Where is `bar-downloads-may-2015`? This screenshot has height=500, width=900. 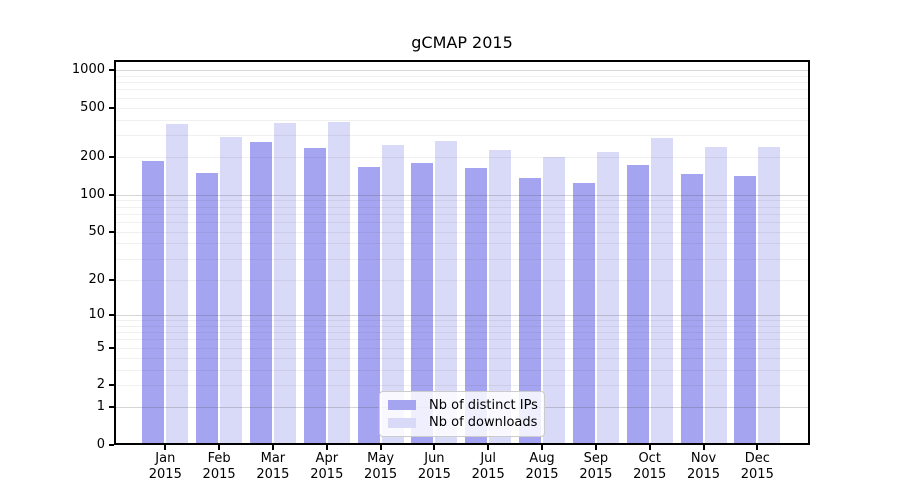
bar-downloads-may-2015 is located at coordinates (392, 295).